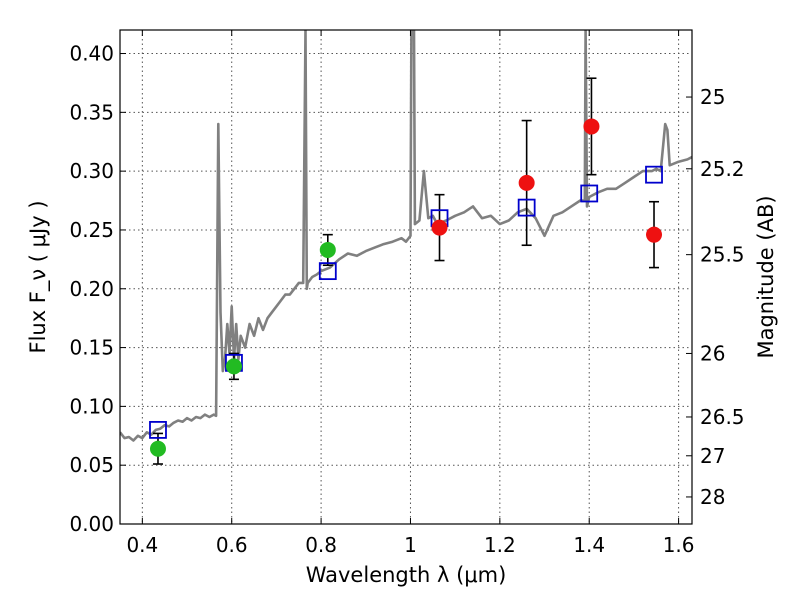 The image size is (800, 600). What do you see at coordinates (91, 465) in the screenshot?
I see `y-tick-label: 0.05` at bounding box center [91, 465].